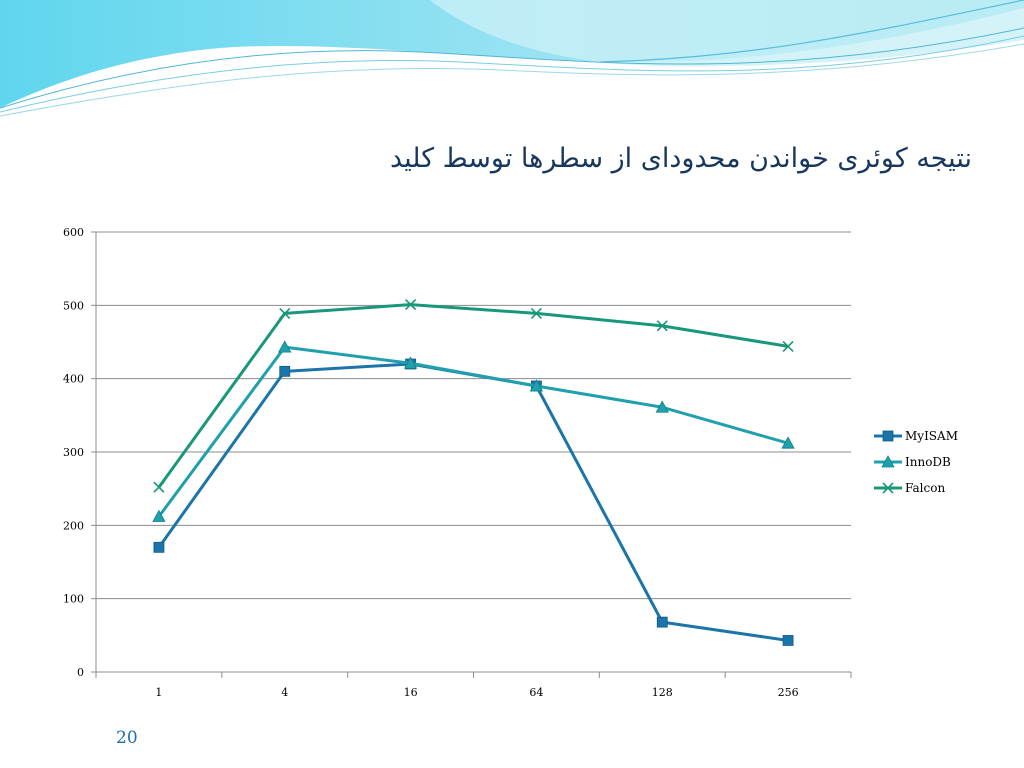 This screenshot has width=1024, height=768. Describe the element at coordinates (73, 232) in the screenshot. I see `y-tick-label: 600` at that location.